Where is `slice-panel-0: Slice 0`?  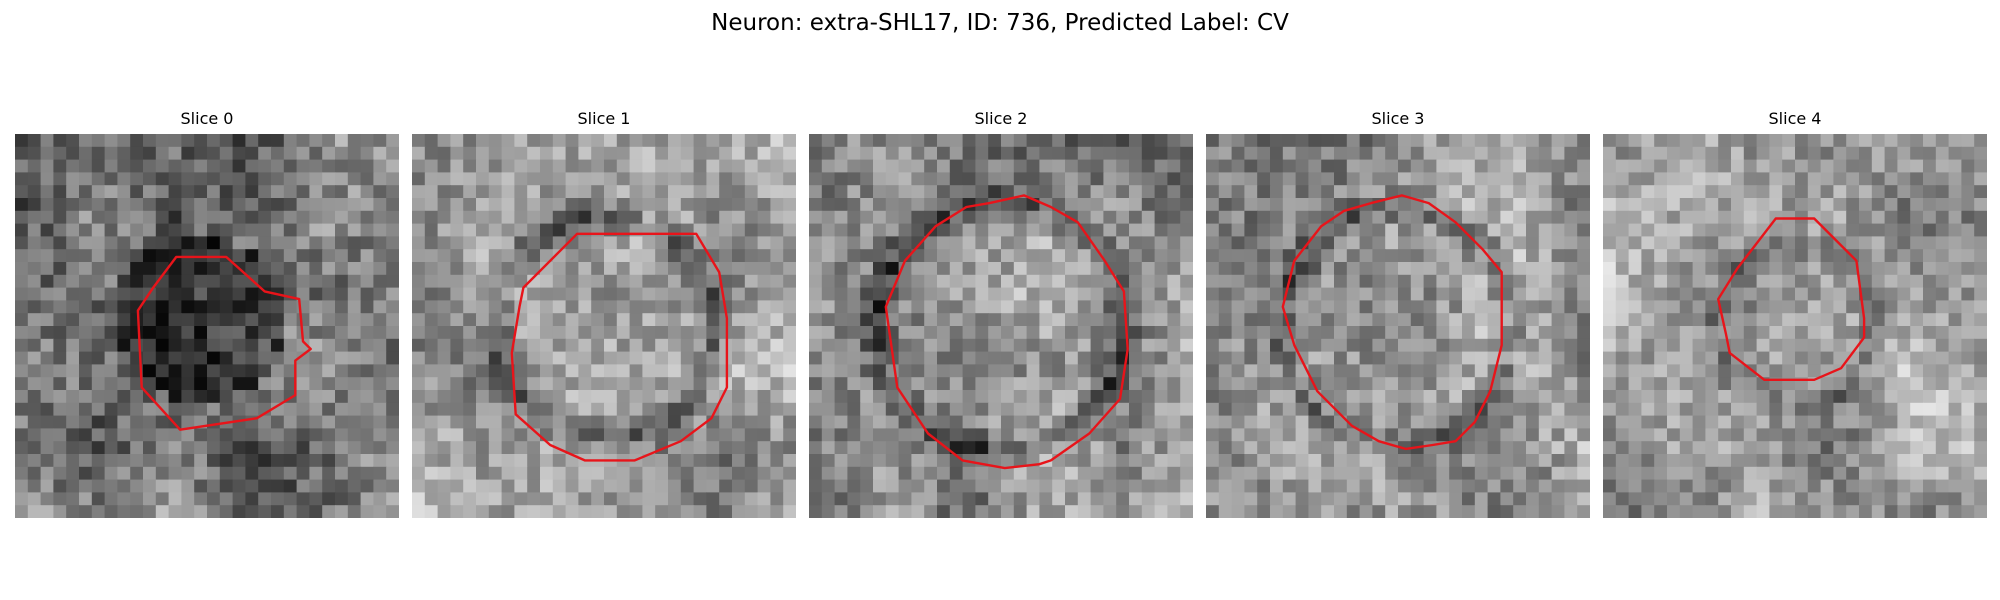
slice-panel-0: Slice 0 is located at coordinates (207, 313).